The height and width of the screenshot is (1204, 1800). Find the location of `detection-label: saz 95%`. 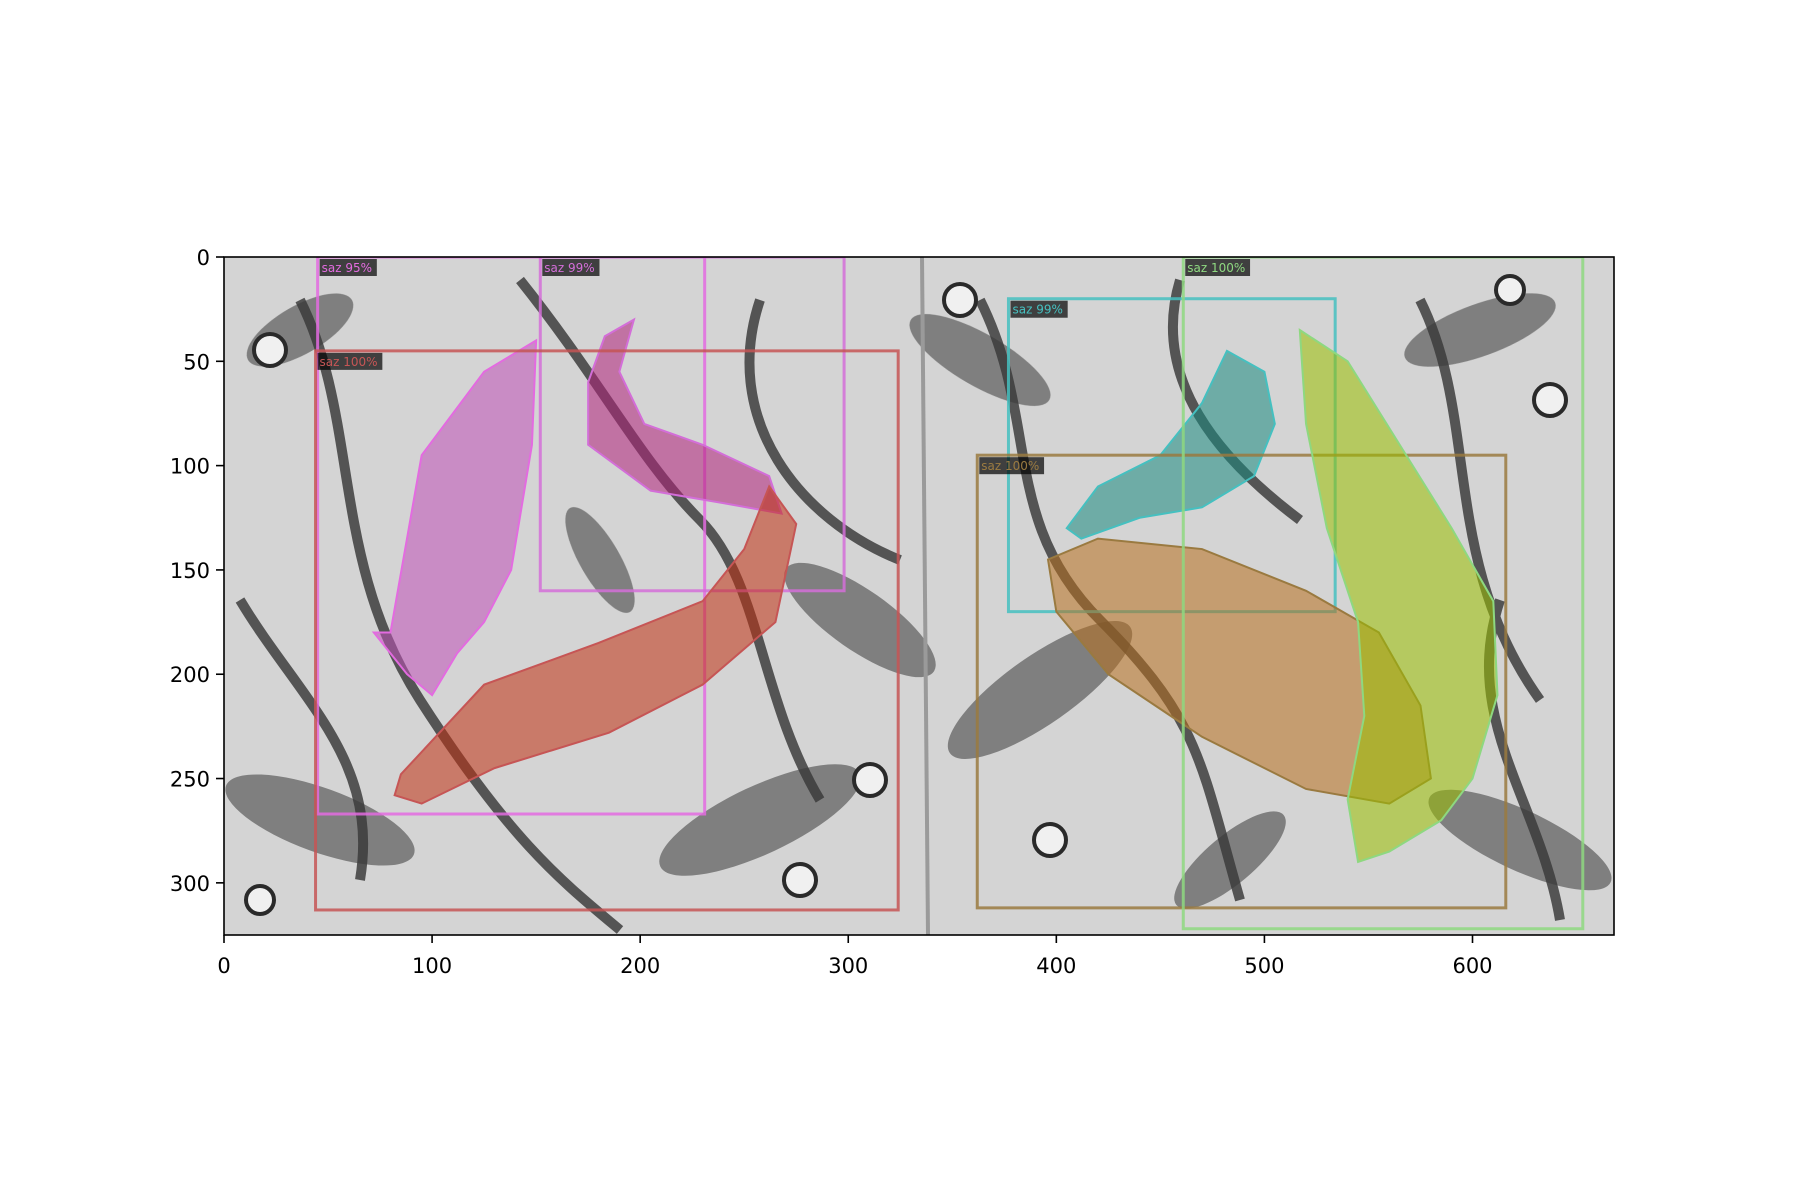

detection-label: saz 95% is located at coordinates (347, 268).